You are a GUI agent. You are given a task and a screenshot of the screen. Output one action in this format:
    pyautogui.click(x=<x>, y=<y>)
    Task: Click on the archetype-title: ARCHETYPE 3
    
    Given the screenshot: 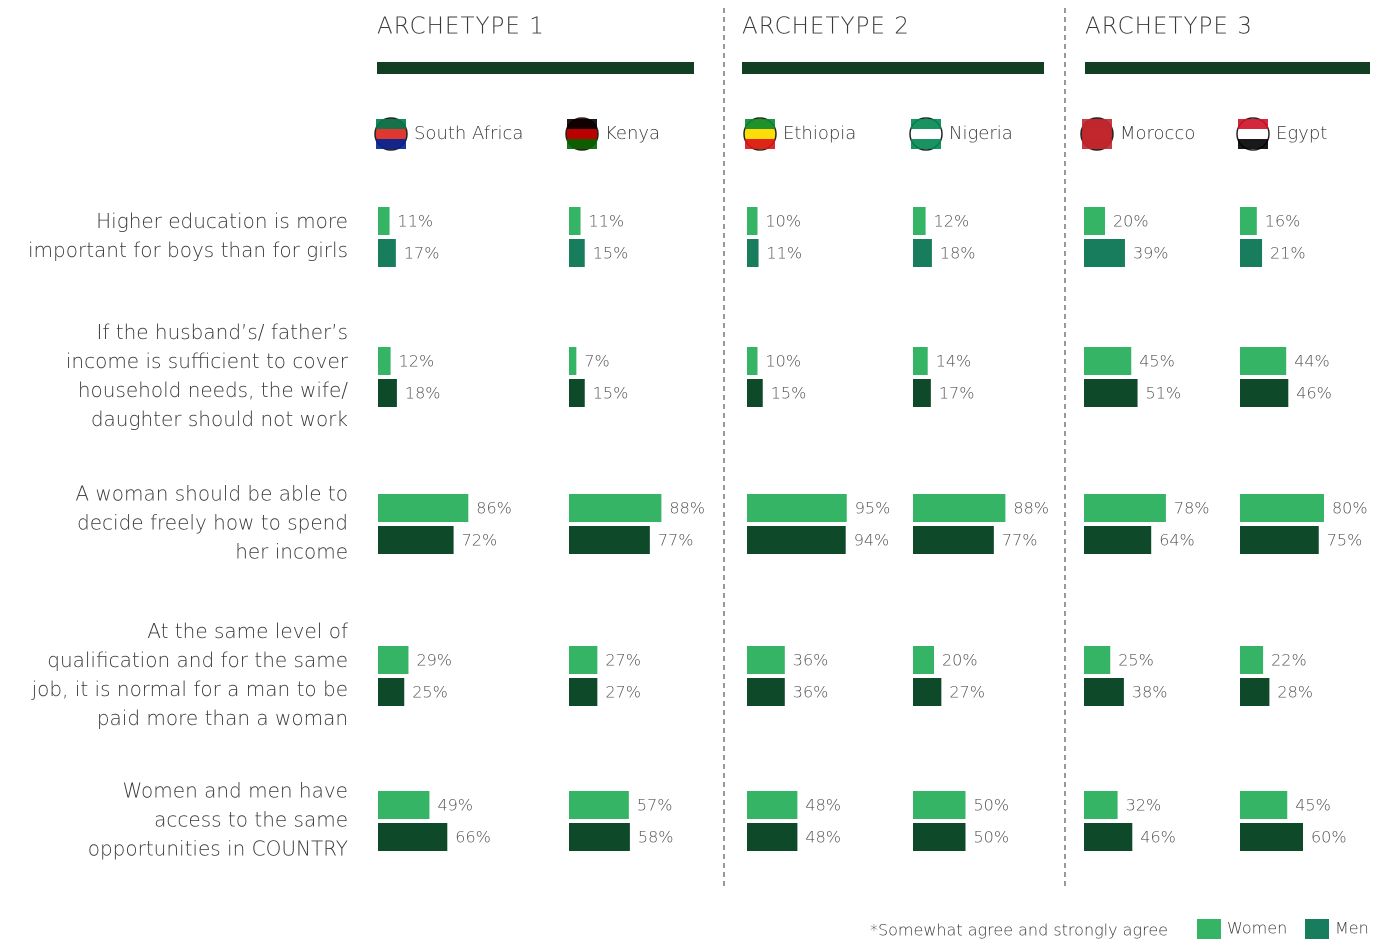 What is the action you would take?
    pyautogui.click(x=1169, y=27)
    